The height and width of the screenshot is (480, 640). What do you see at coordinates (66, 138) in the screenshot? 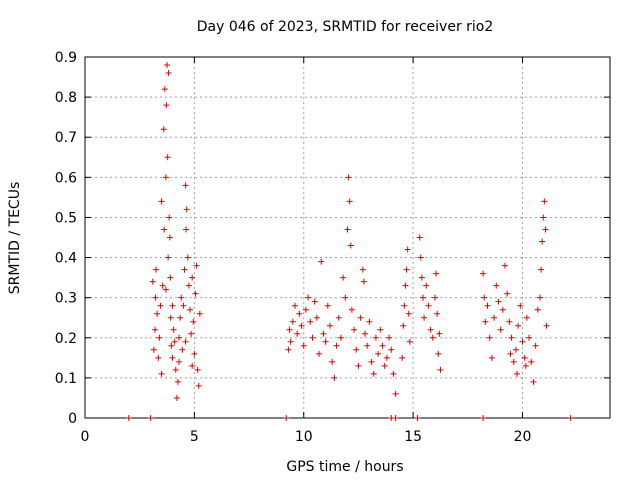
I see `y-tick-label: 0.7` at bounding box center [66, 138].